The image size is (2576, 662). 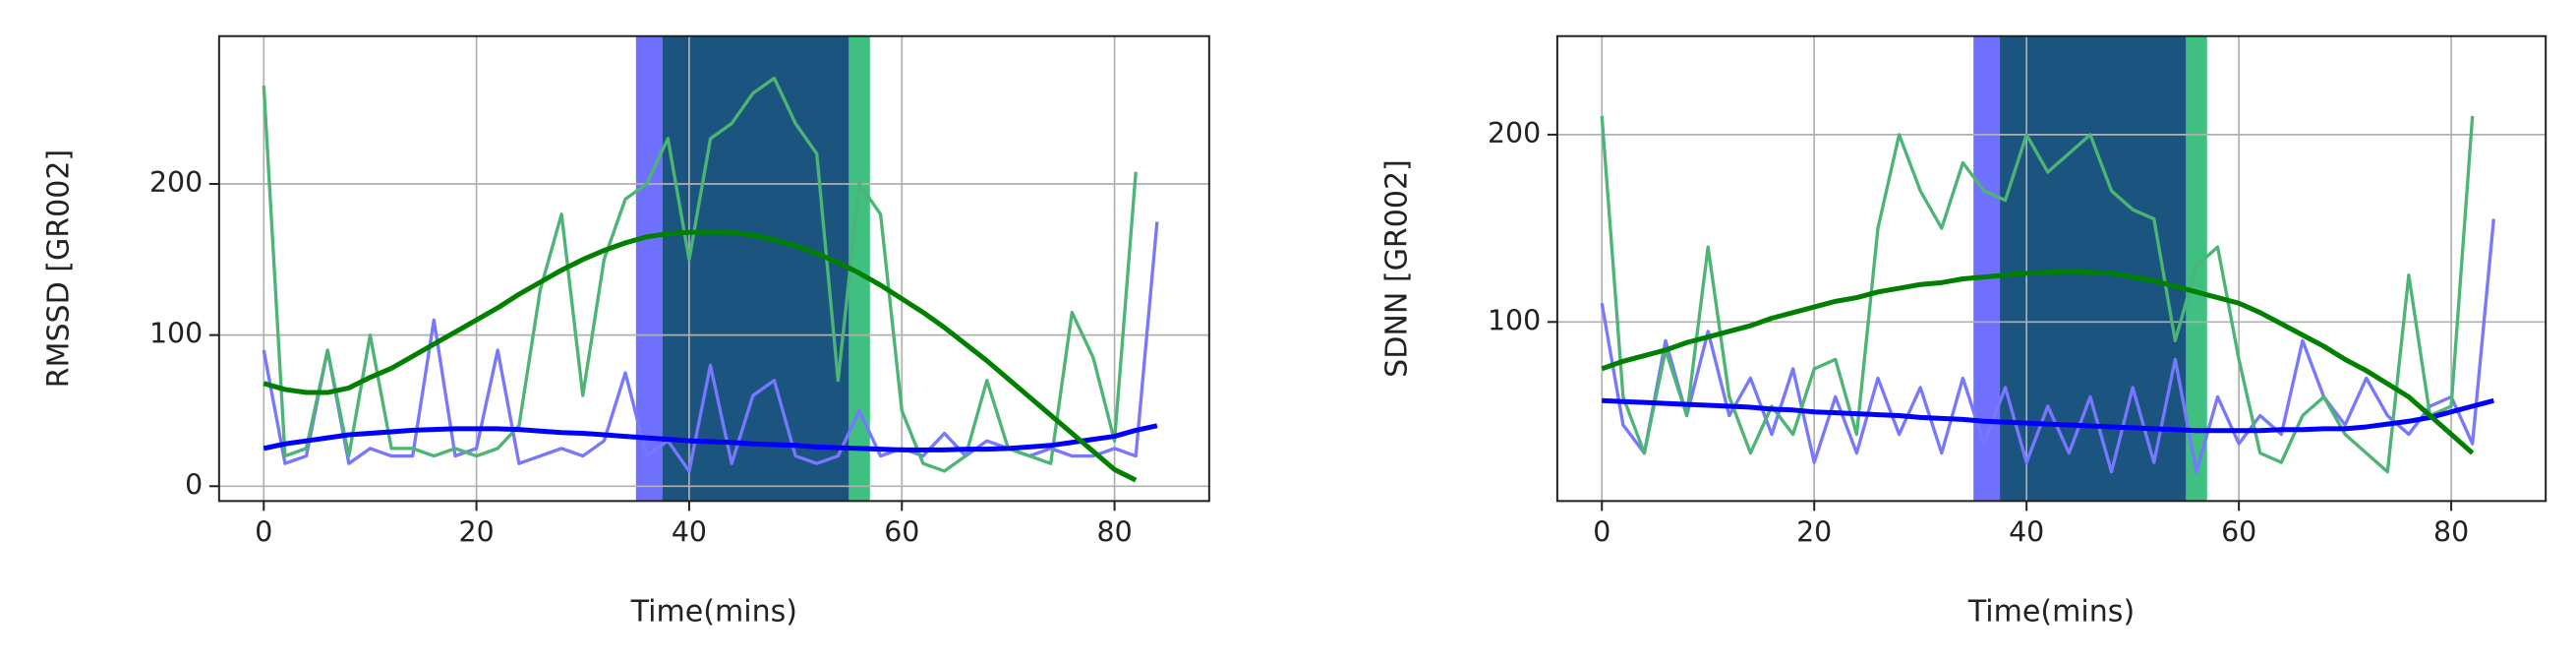 What do you see at coordinates (766, 268) in the screenshot?
I see `shaded-span` at bounding box center [766, 268].